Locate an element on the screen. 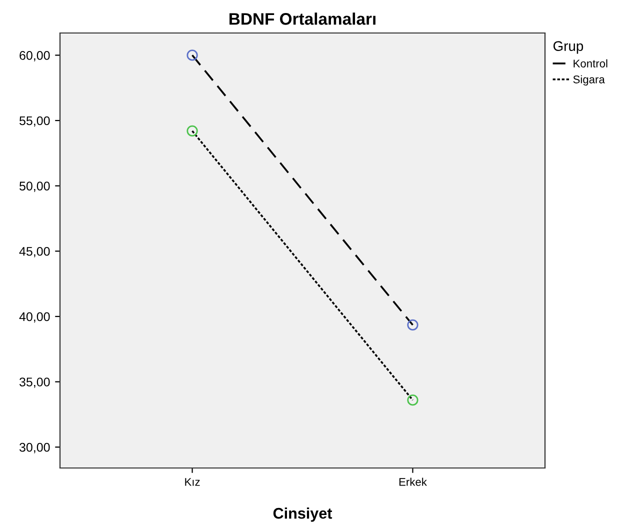  y-tick-label: 30,00 is located at coordinates (34, 448).